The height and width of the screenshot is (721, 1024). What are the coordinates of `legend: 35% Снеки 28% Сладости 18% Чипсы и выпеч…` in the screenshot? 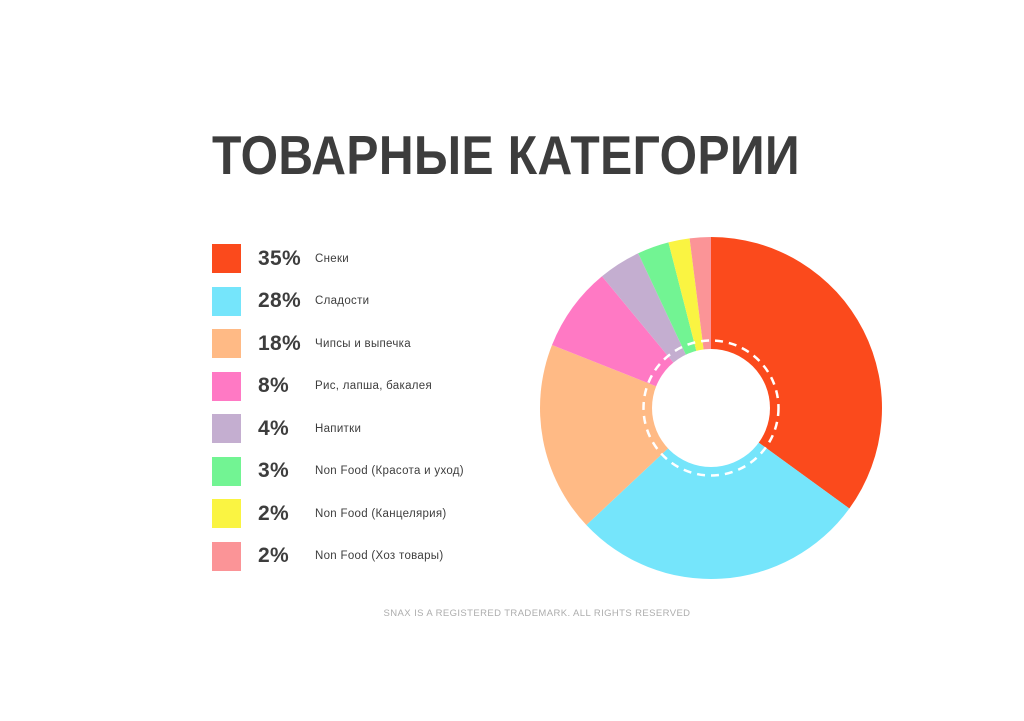 It's located at (338, 407).